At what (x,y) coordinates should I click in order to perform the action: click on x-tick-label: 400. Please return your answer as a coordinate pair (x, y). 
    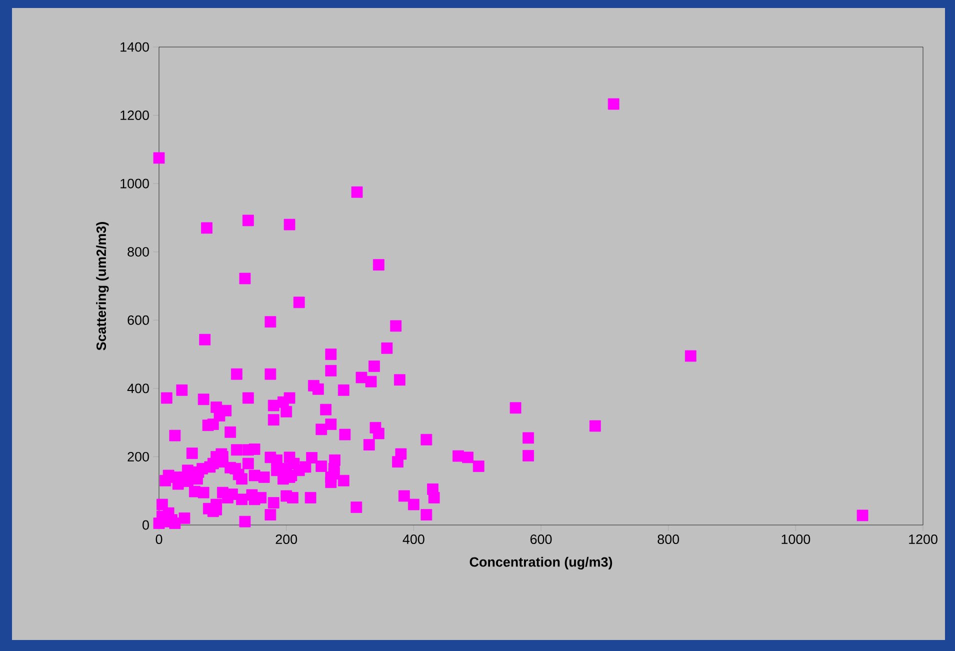
    Looking at the image, I should click on (413, 539).